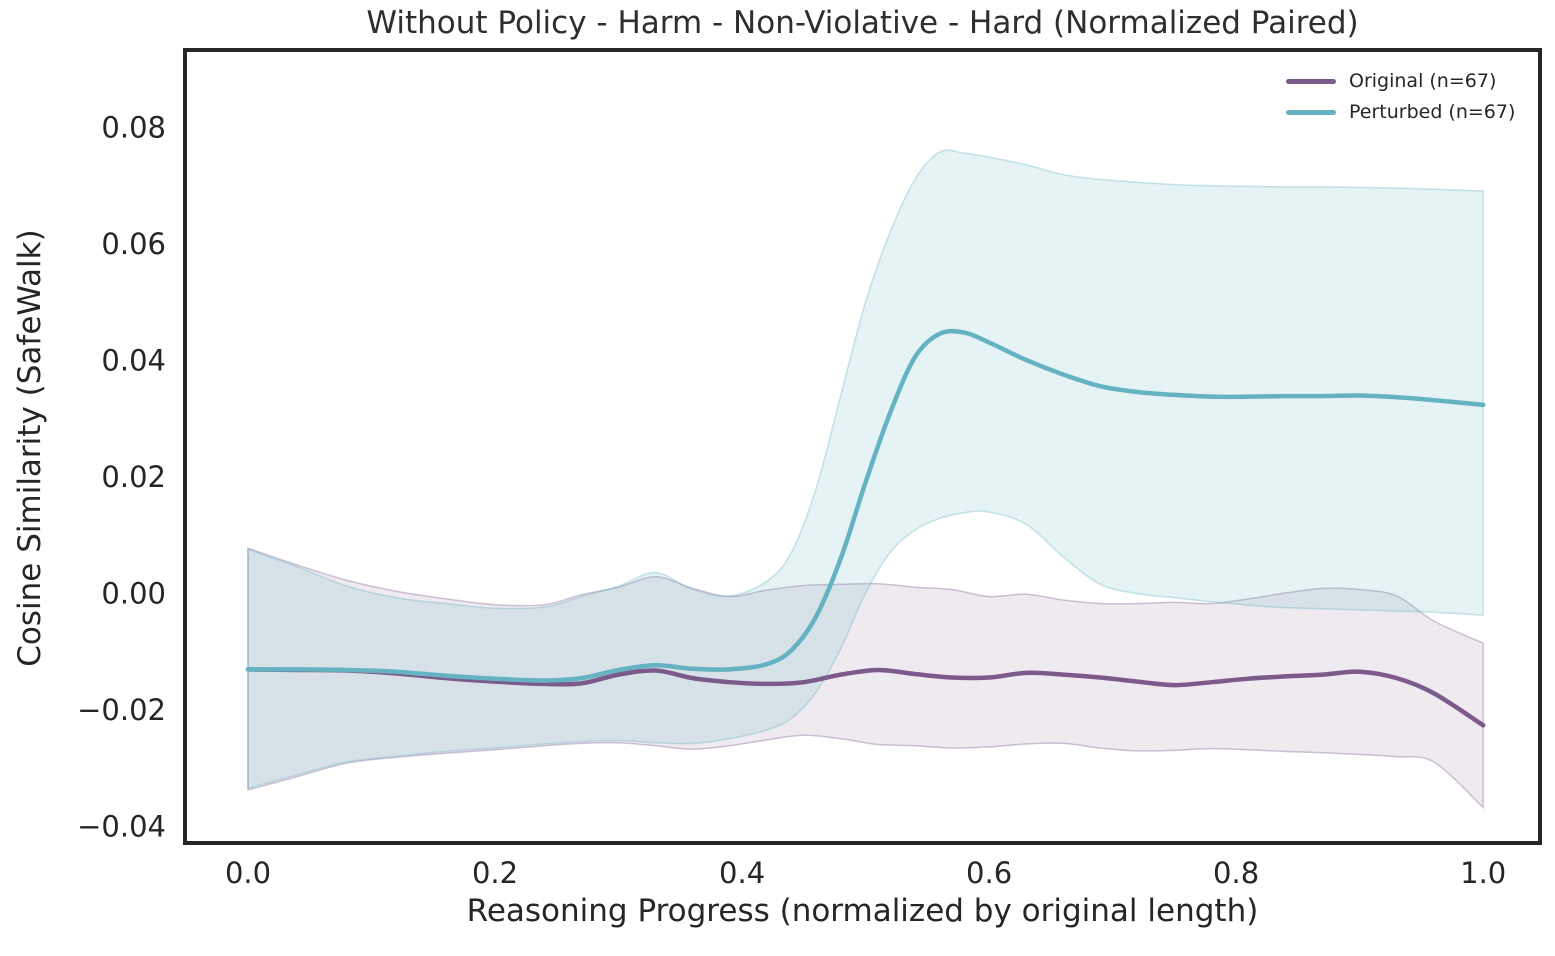 The width and height of the screenshot is (1555, 956). I want to click on x-tick-label: 0.2, so click(495, 873).